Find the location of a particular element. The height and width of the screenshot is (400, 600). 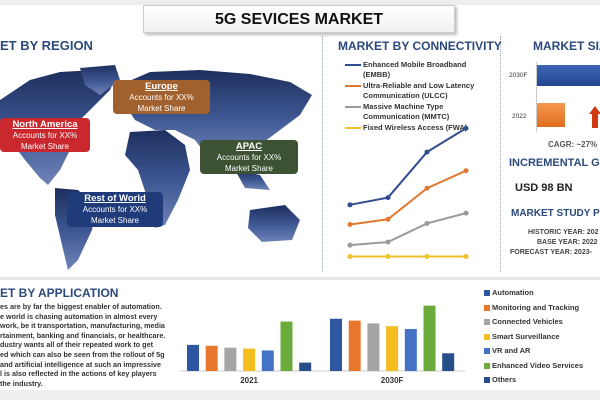

legend-label: Connected Vehicles is located at coordinates (527, 321).